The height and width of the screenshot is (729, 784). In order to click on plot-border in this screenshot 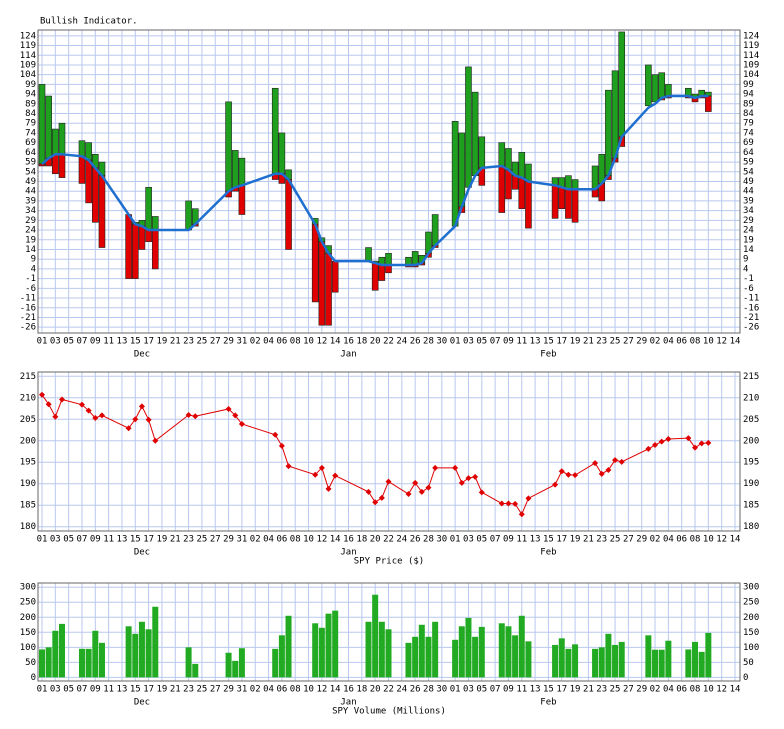, I will do `click(389, 632)`.